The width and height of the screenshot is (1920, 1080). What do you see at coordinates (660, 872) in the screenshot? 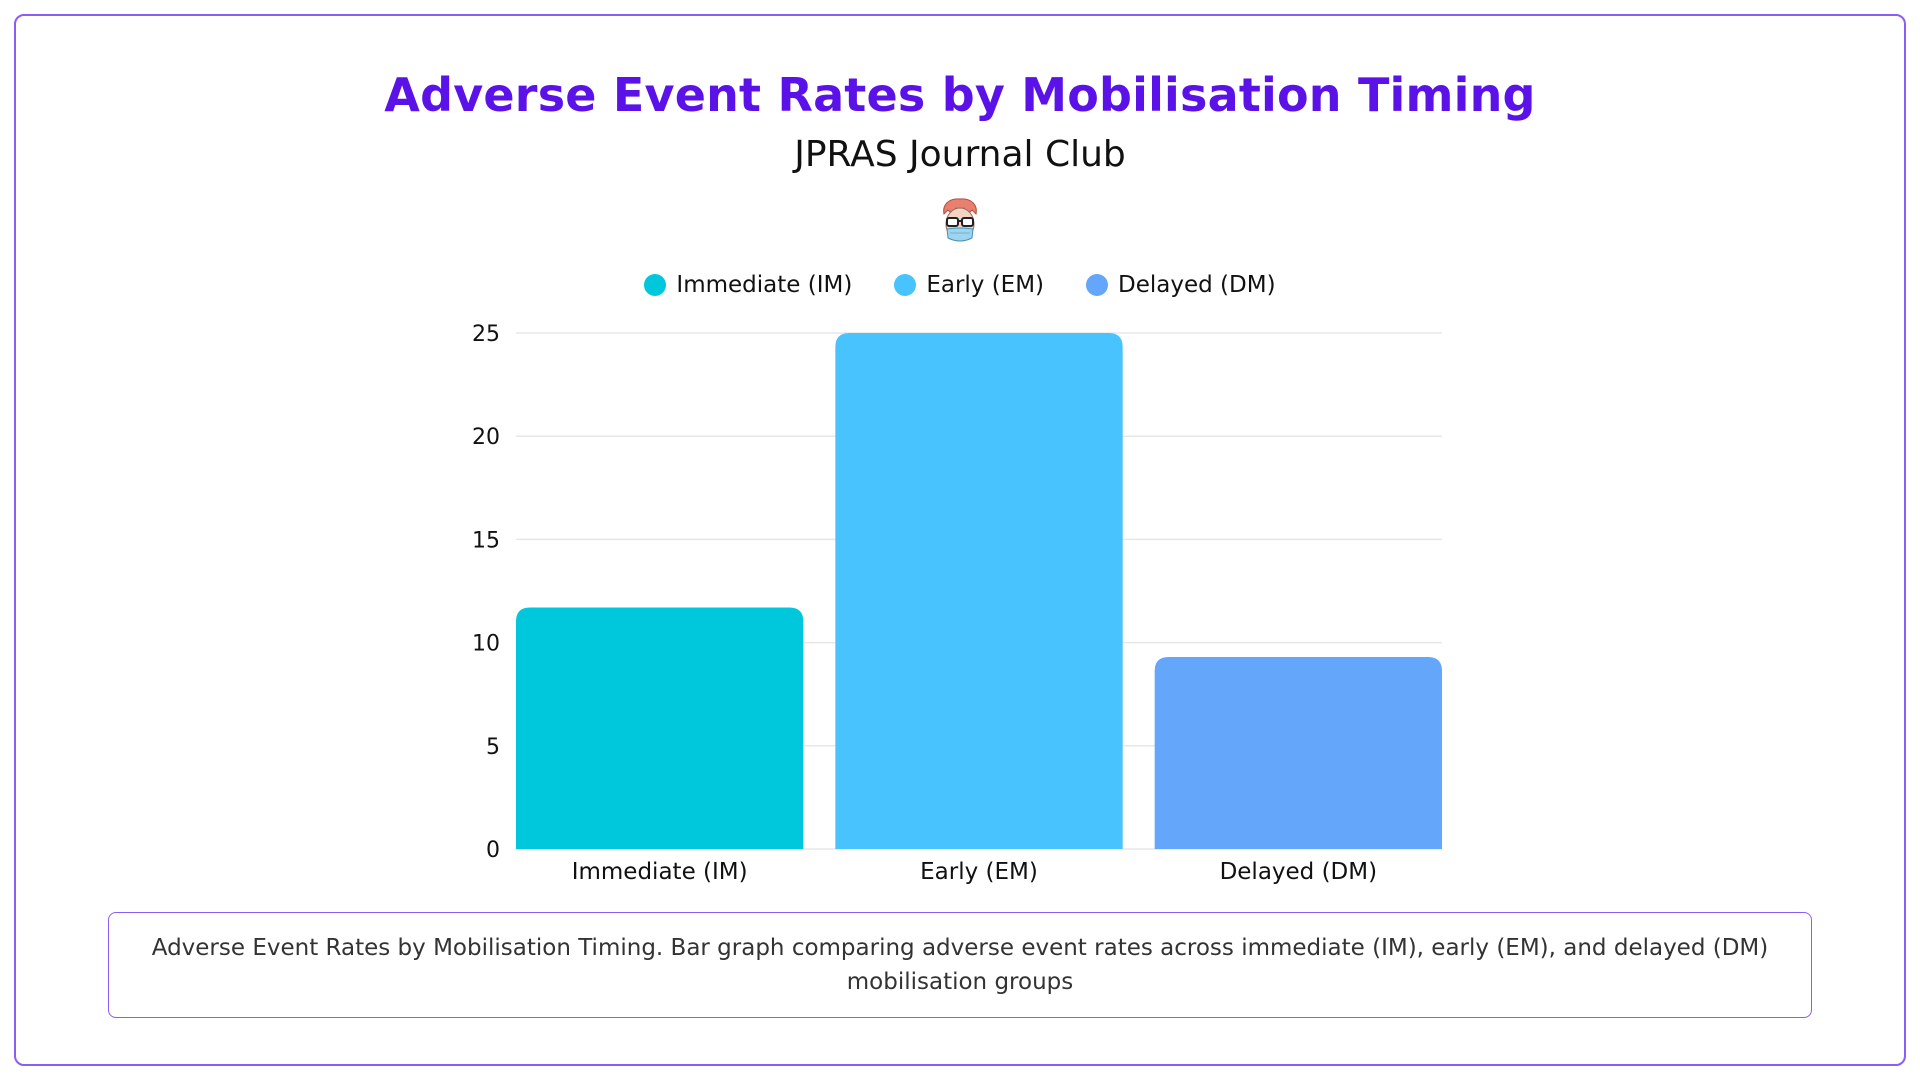
I see `x-tick-label: Immediate (IM)` at bounding box center [660, 872].